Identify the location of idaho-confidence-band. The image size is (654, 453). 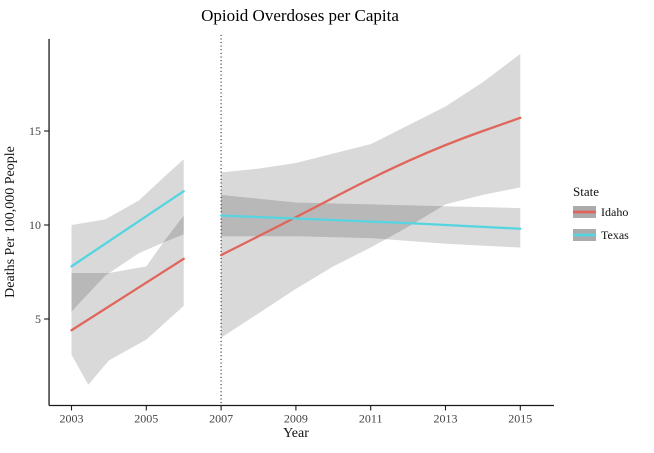
(127, 300).